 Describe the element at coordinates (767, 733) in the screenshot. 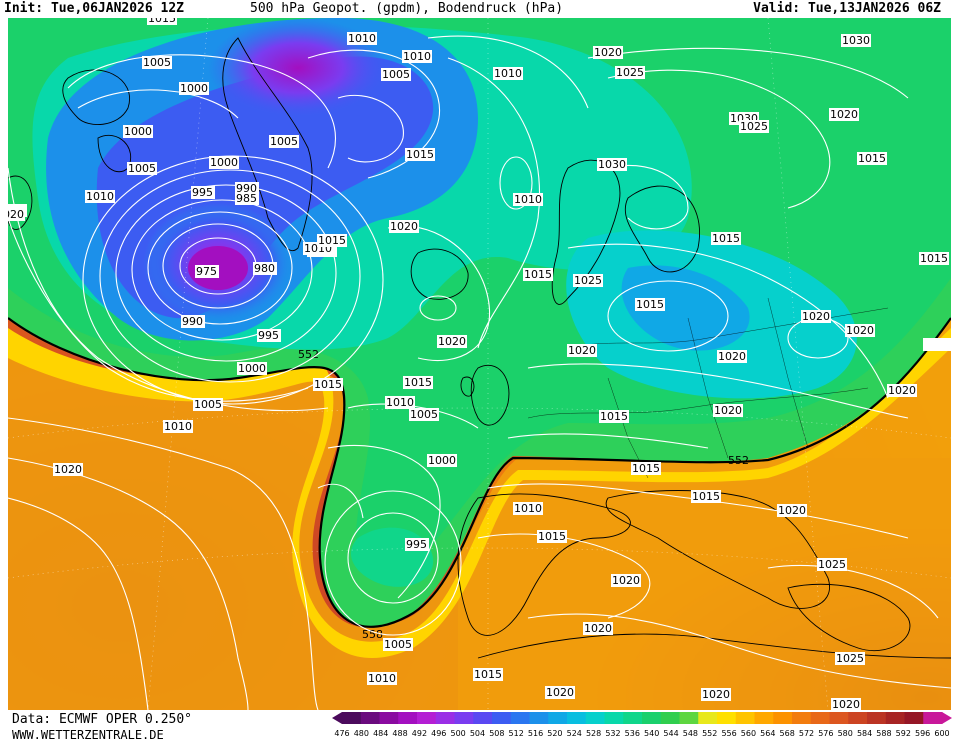

I see `legend-tick-label: 564` at that location.